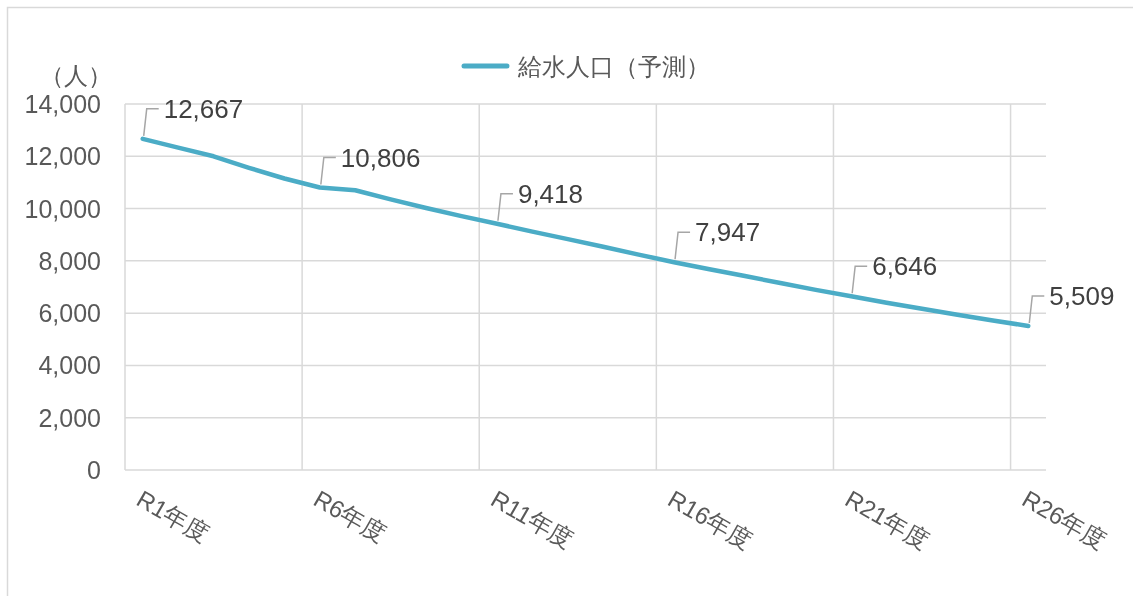 The width and height of the screenshot is (1133, 596). What do you see at coordinates (62, 104) in the screenshot?
I see `y-tick-label: 14,000` at bounding box center [62, 104].